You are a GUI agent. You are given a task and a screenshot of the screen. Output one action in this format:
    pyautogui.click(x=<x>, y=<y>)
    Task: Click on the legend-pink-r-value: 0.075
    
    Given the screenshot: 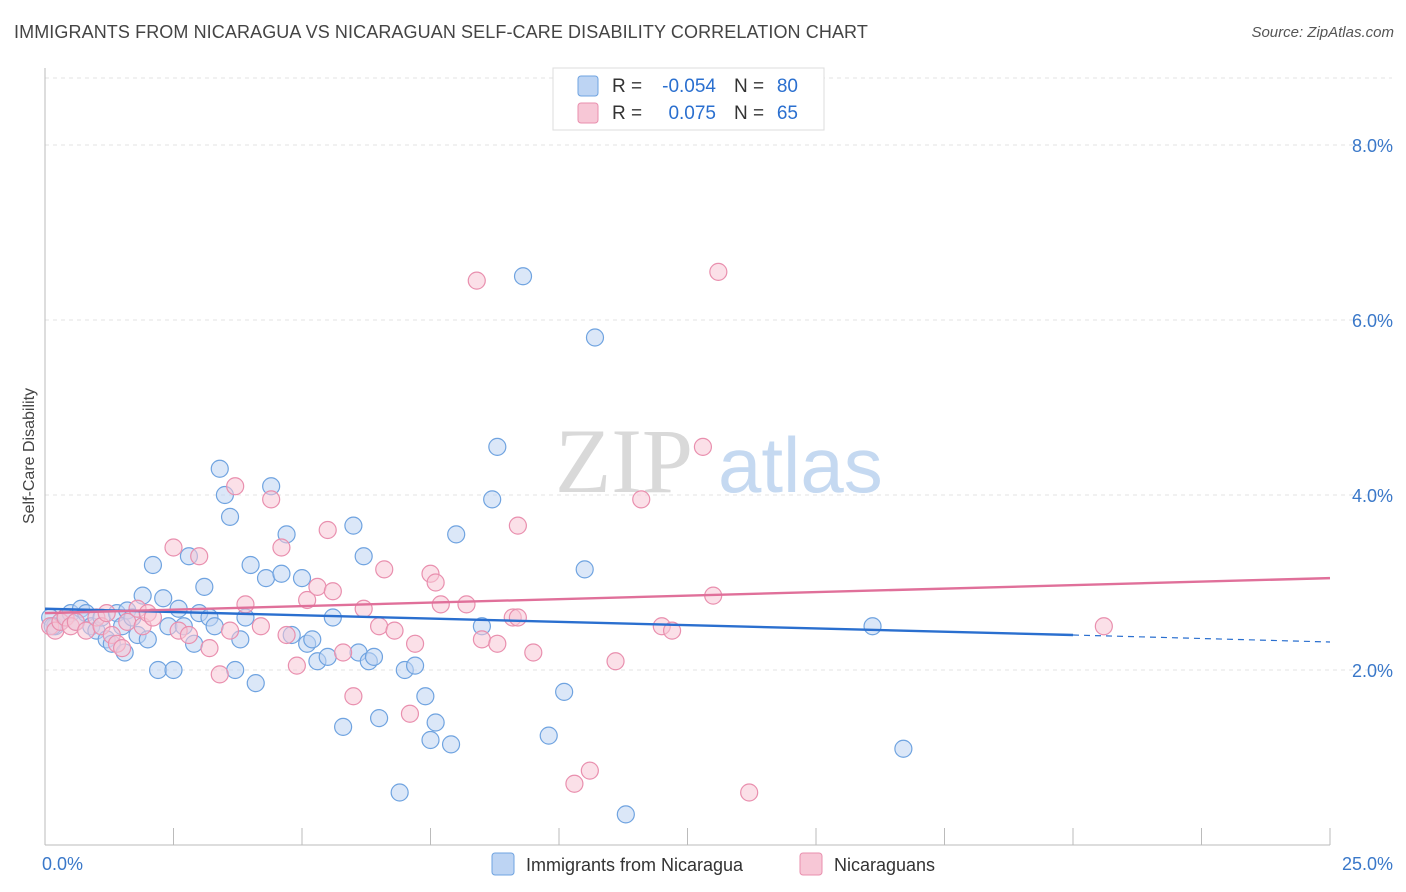 What is the action you would take?
    pyautogui.click(x=692, y=113)
    